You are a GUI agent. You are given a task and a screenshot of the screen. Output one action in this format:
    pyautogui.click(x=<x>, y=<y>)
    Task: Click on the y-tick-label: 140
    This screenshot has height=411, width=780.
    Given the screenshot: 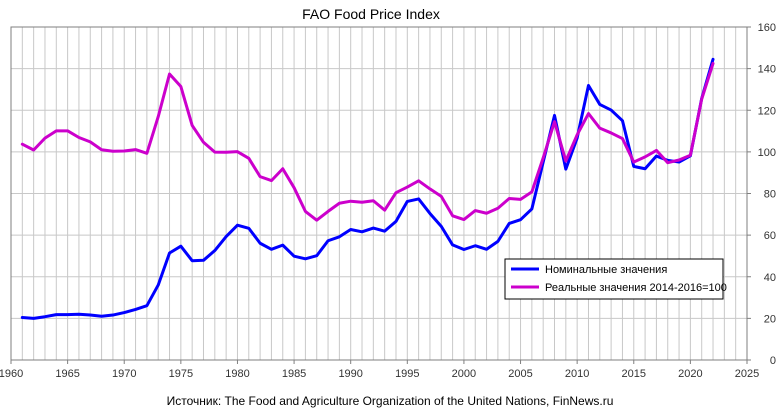 What is the action you would take?
    pyautogui.click(x=767, y=70)
    